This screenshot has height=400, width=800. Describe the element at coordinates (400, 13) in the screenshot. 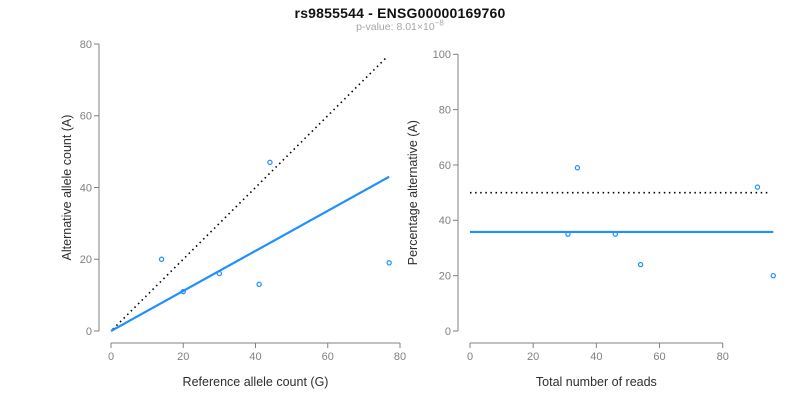

I see `figure-title: rs9855544 - ENSG00000169760` at that location.